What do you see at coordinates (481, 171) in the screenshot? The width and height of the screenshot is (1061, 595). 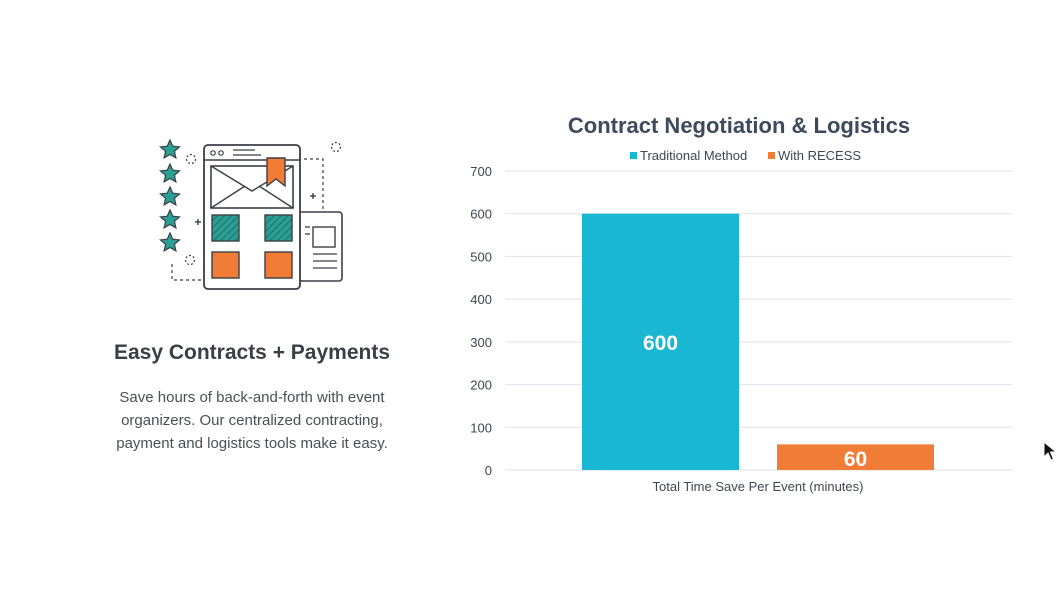 I see `y-tick-label: 700` at bounding box center [481, 171].